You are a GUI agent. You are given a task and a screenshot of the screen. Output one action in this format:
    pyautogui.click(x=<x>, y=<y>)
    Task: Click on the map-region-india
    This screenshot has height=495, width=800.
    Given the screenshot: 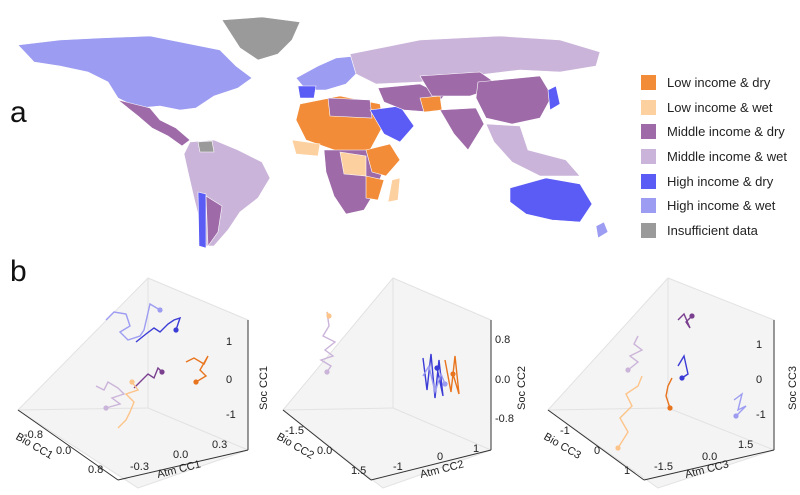 What is the action you would take?
    pyautogui.click(x=462, y=129)
    